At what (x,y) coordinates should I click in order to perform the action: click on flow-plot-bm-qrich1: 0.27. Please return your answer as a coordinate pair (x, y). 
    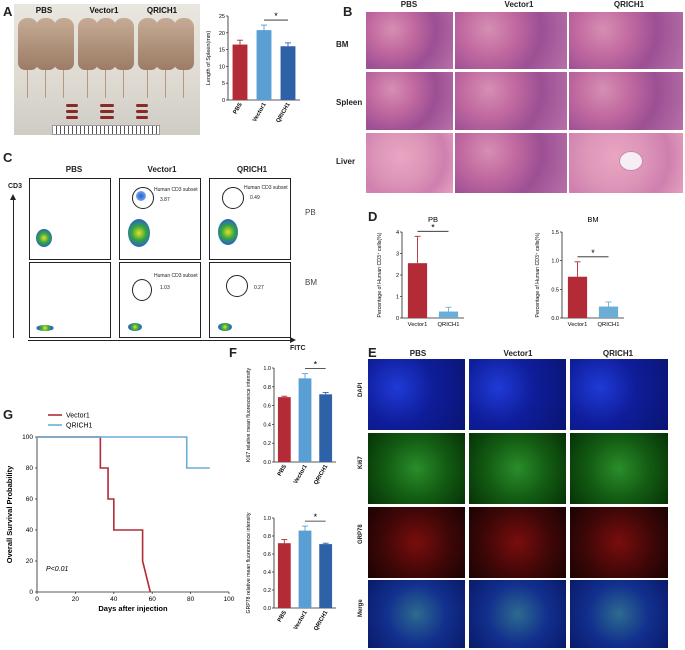
    Looking at the image, I should click on (250, 300).